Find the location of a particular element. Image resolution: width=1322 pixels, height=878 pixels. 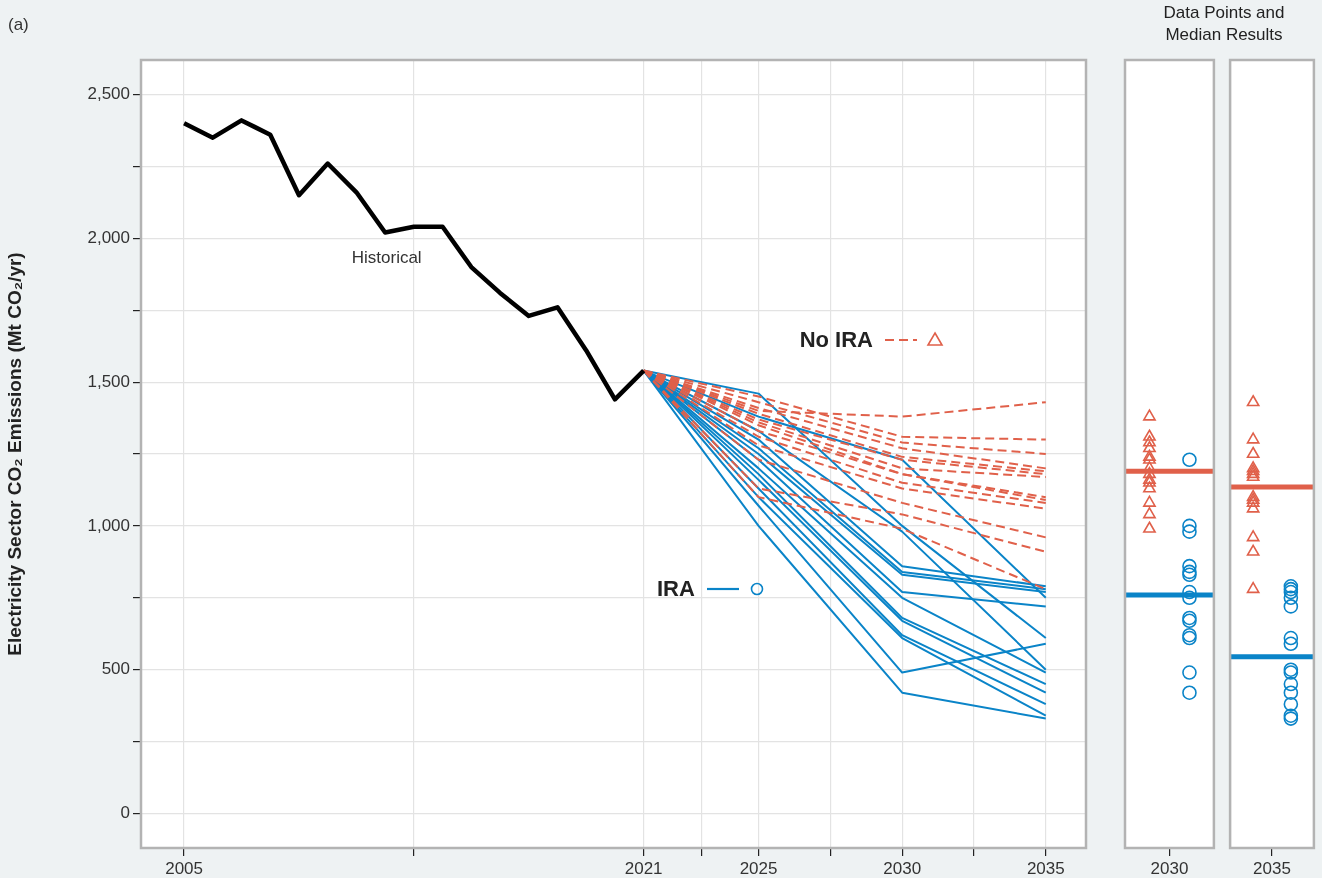

legend-label: IRA is located at coordinates (675, 588).